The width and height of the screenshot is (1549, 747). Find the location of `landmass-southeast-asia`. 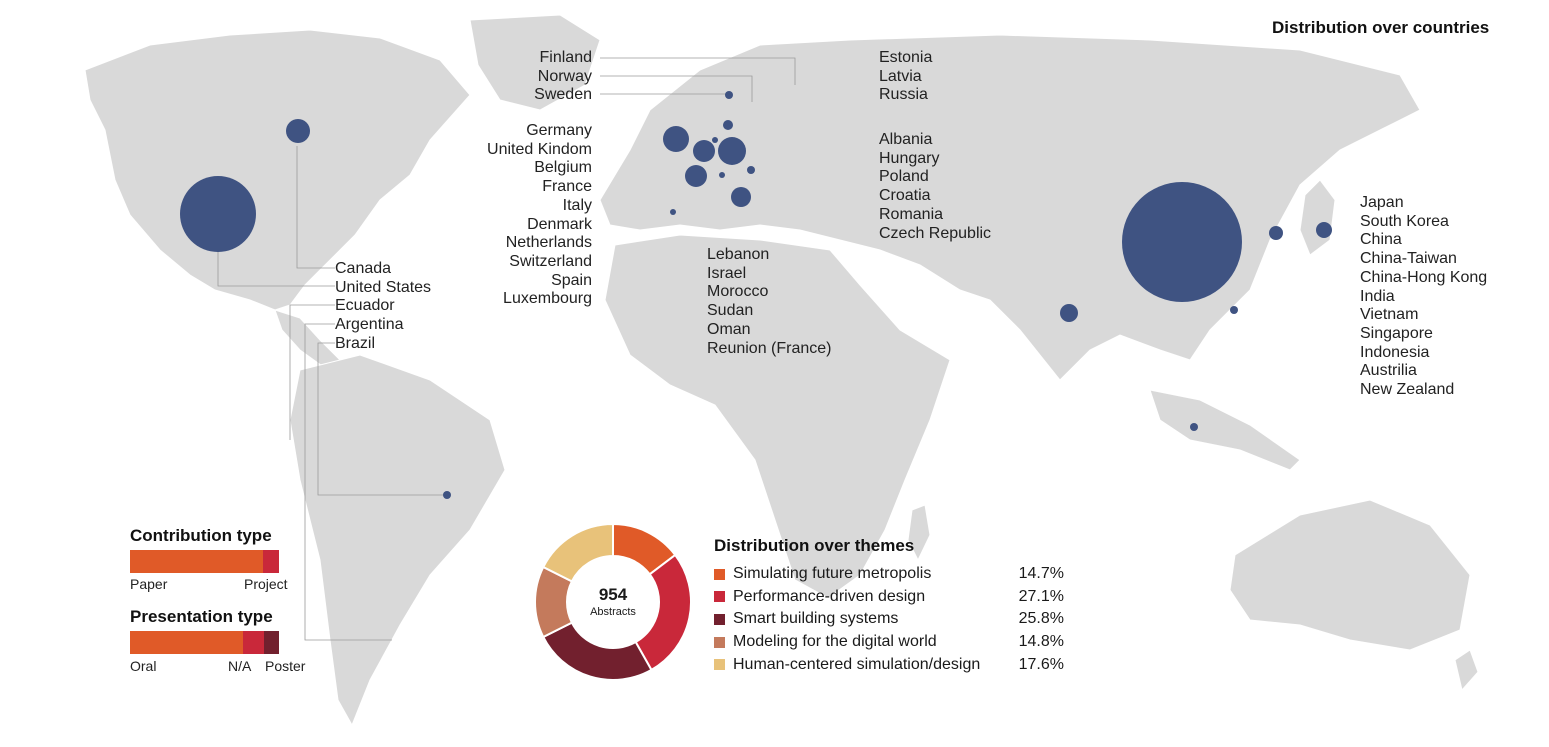

landmass-southeast-asia is located at coordinates (1225, 430).